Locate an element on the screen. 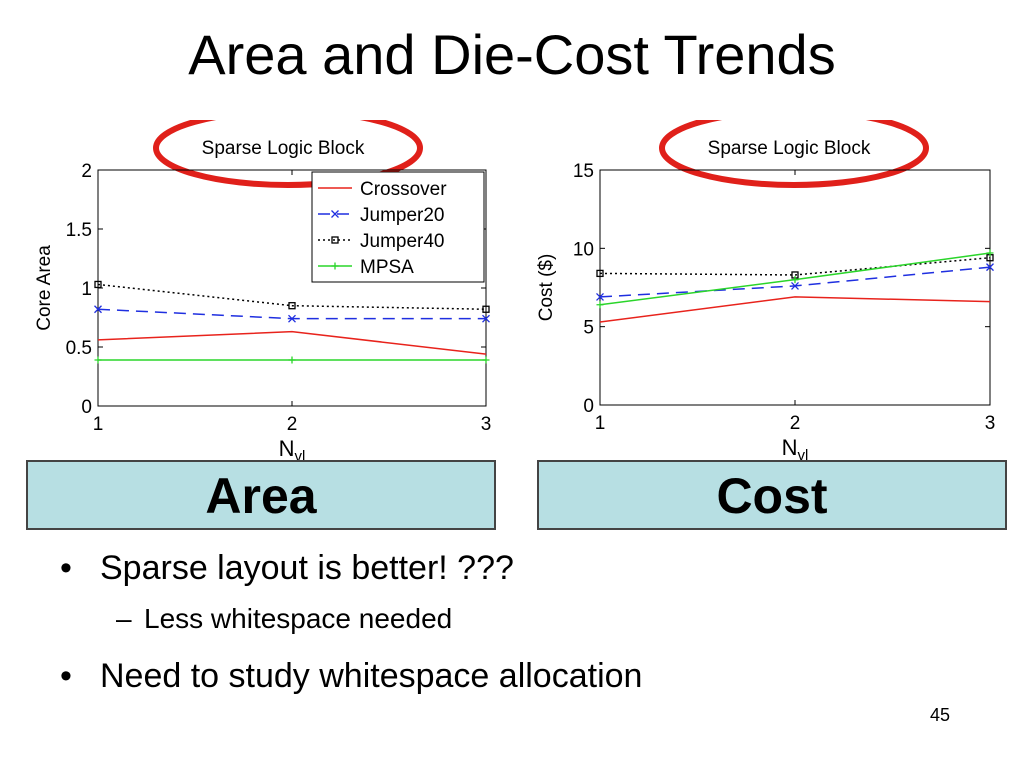 This screenshot has height=768, width=1024. legend-box is located at coordinates (398, 227).